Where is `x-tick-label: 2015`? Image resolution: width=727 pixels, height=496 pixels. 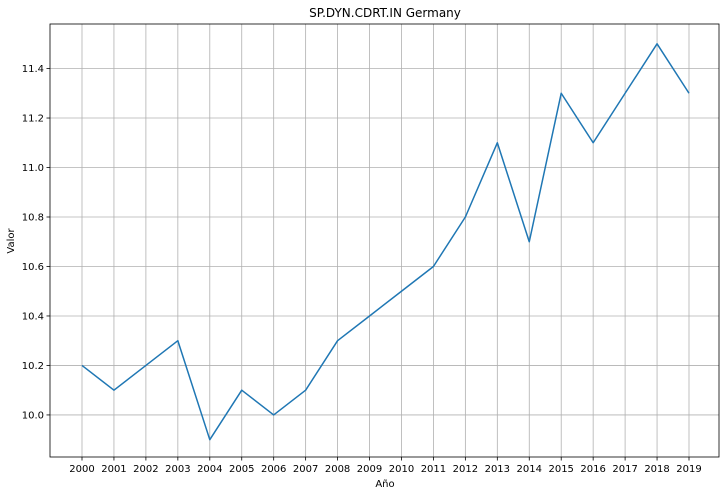 x-tick-label: 2015 is located at coordinates (560, 469).